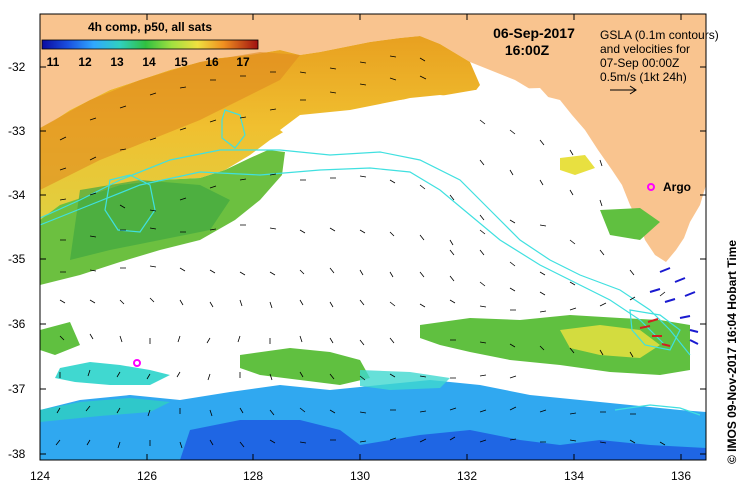 The width and height of the screenshot is (749, 496). I want to click on y-tick-label: -38, so click(17, 454).